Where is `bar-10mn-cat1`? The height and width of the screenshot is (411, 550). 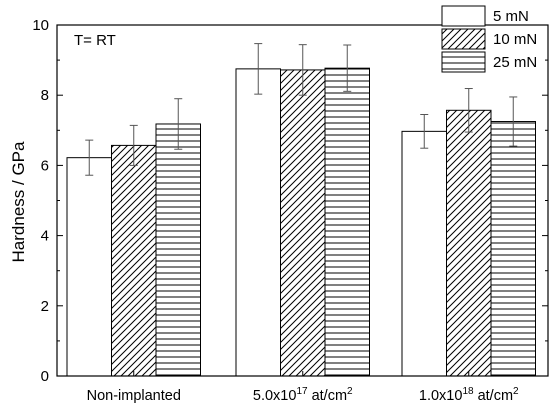
bar-10mn-cat1 is located at coordinates (134, 260).